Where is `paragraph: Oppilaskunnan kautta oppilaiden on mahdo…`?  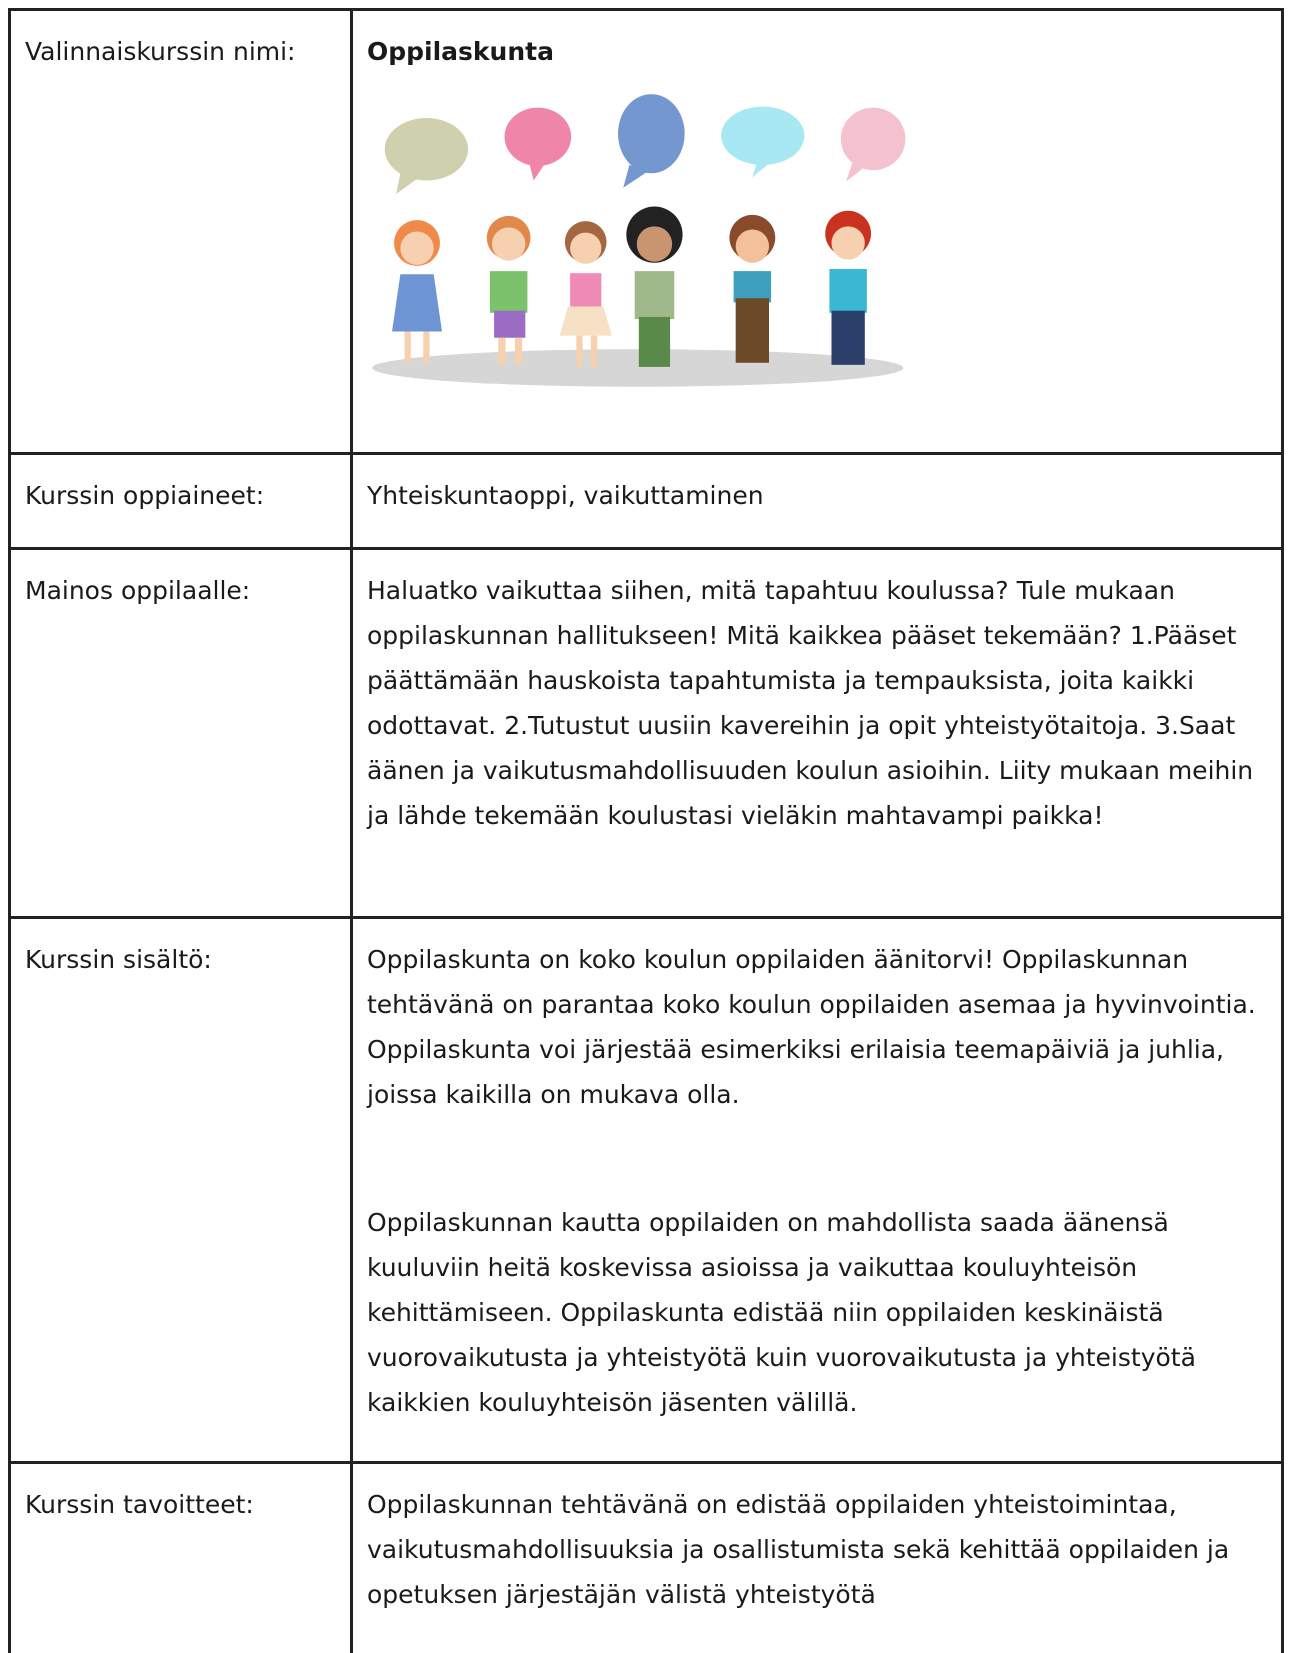 paragraph: Oppilaskunnan kautta oppilaiden on mahdo… is located at coordinates (781, 1312).